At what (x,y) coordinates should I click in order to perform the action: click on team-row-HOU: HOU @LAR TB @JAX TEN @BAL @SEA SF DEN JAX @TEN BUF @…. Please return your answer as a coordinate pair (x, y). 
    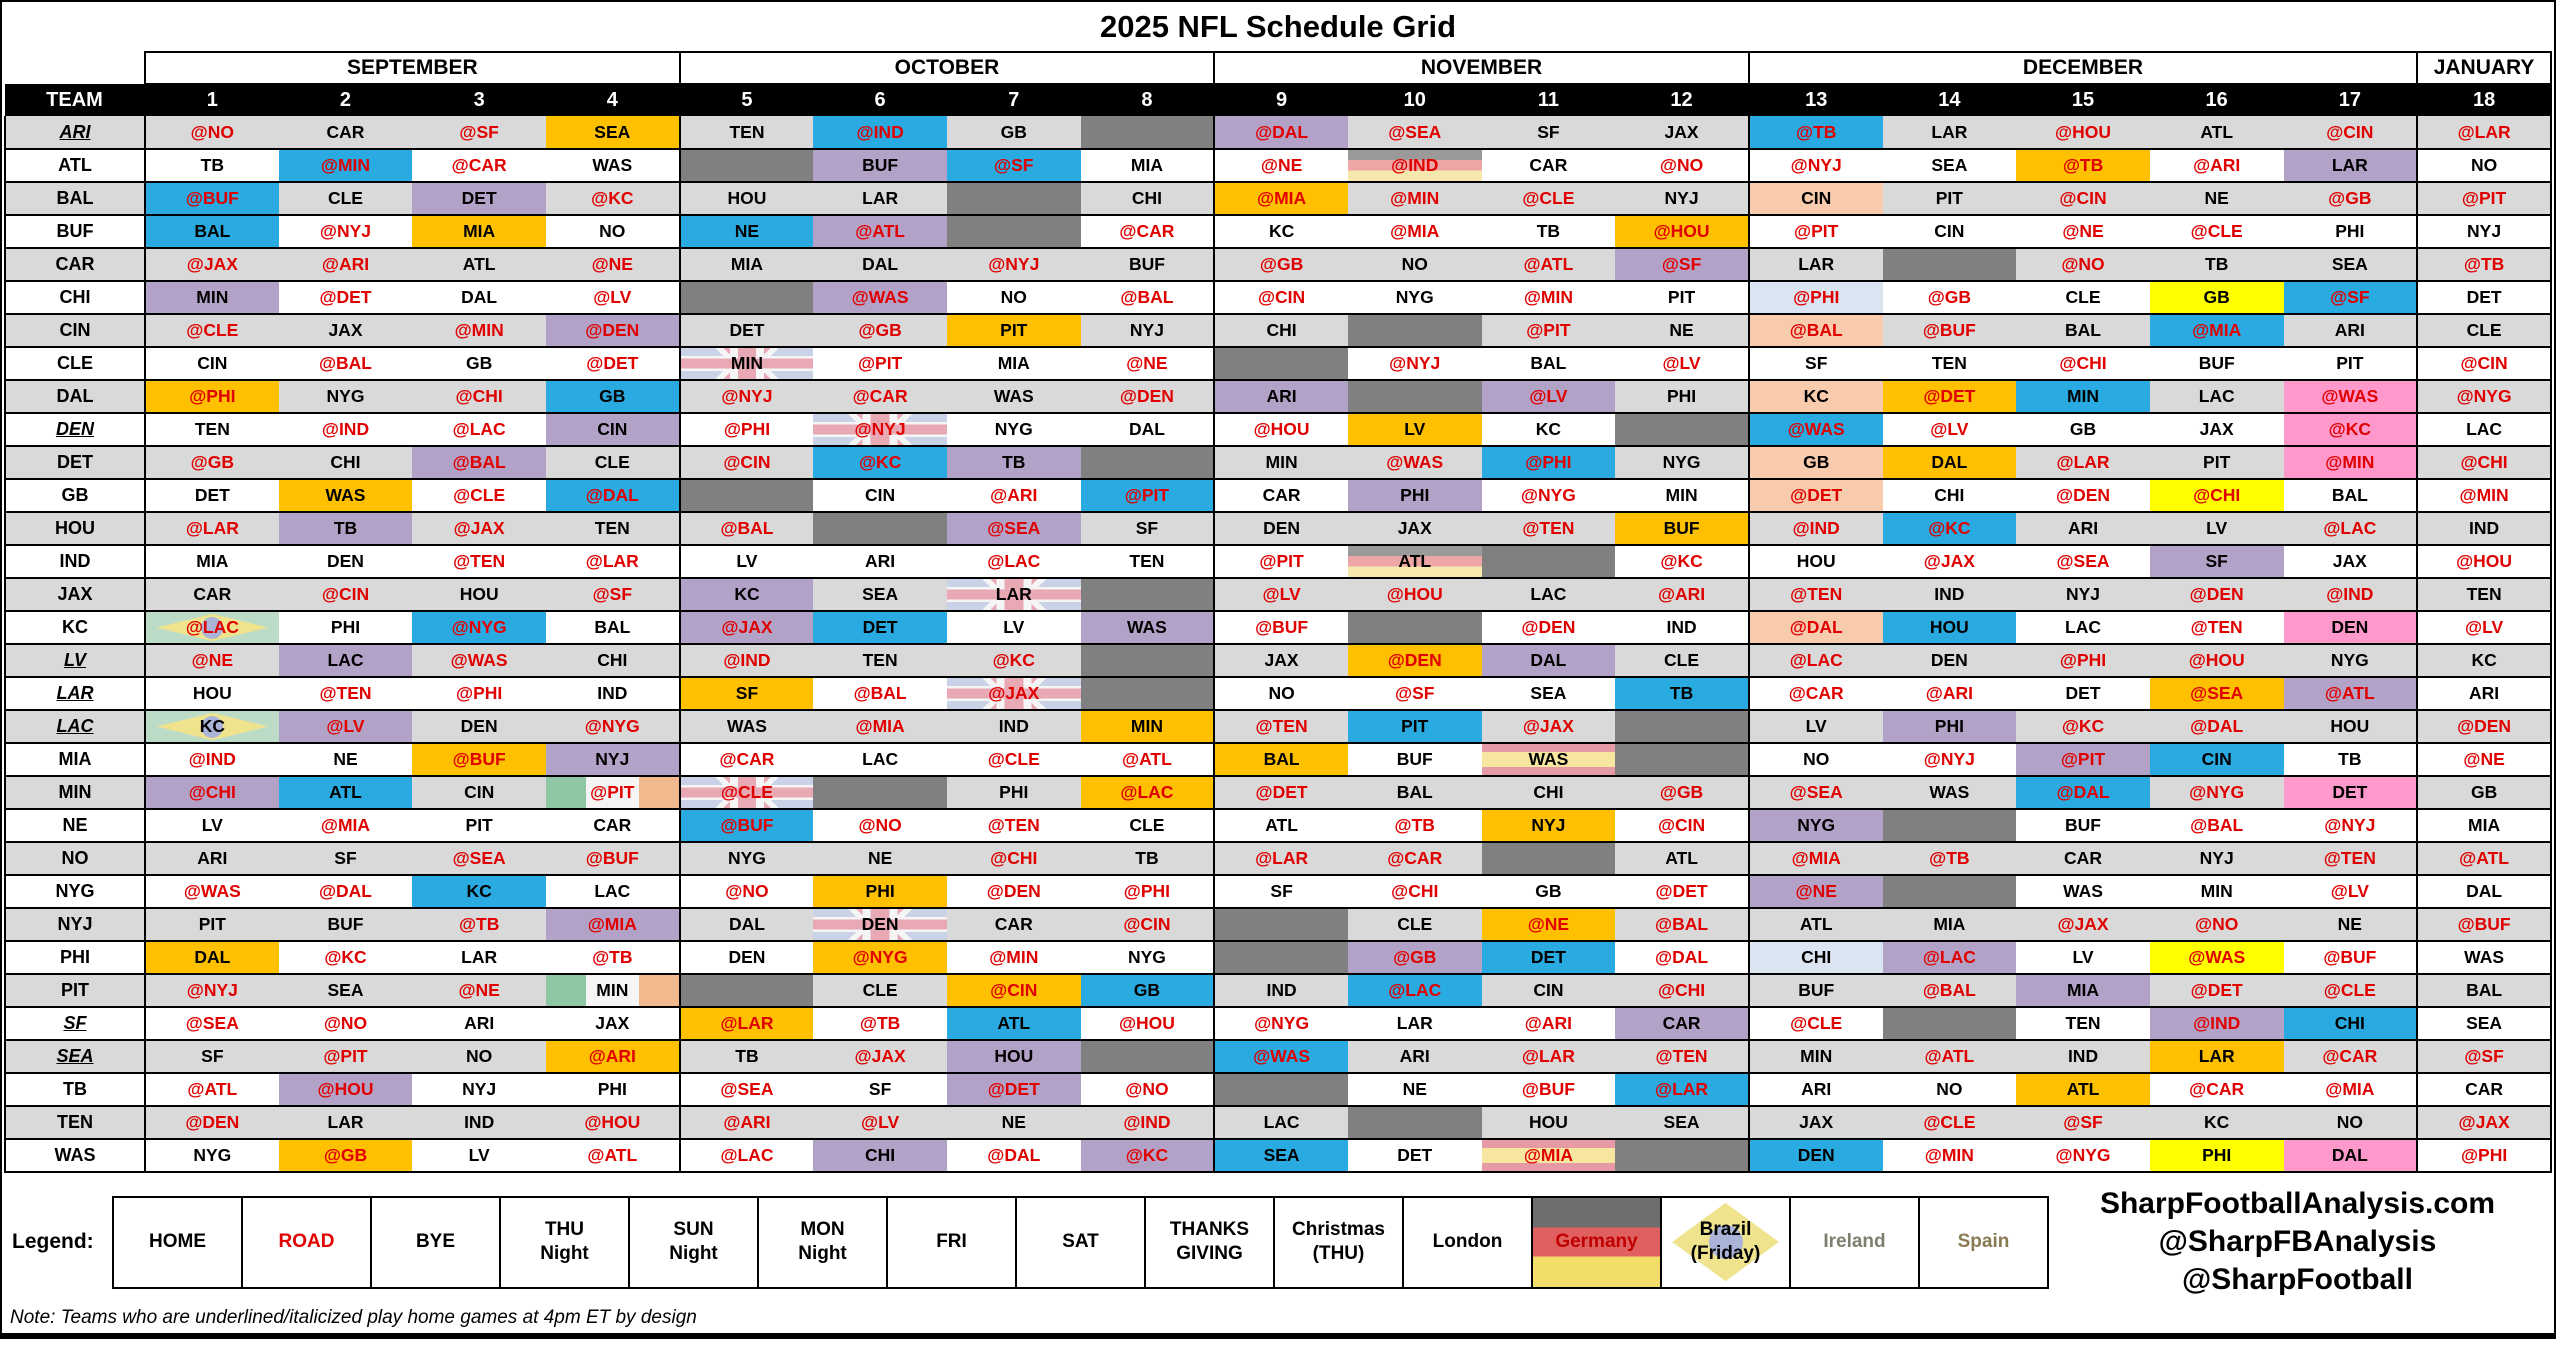
    Looking at the image, I should click on (1278, 528).